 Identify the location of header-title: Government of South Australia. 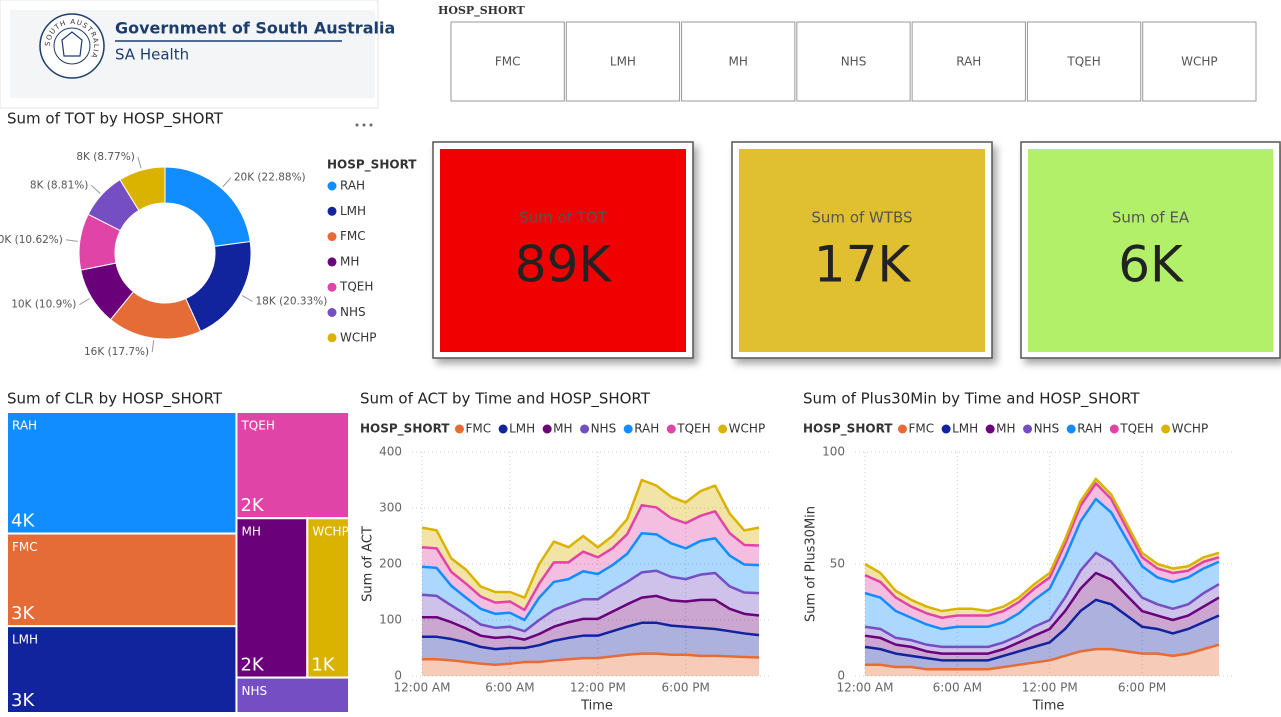
(255, 28).